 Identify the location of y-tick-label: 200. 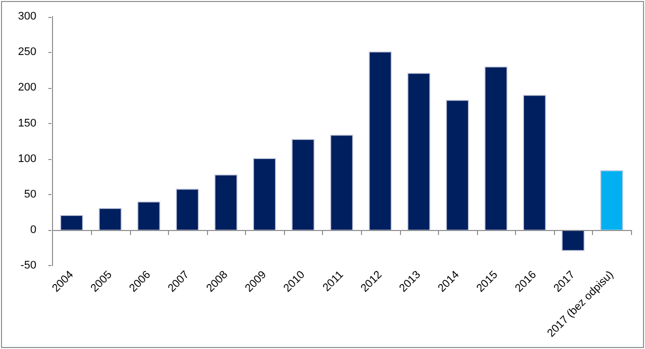
(27, 88).